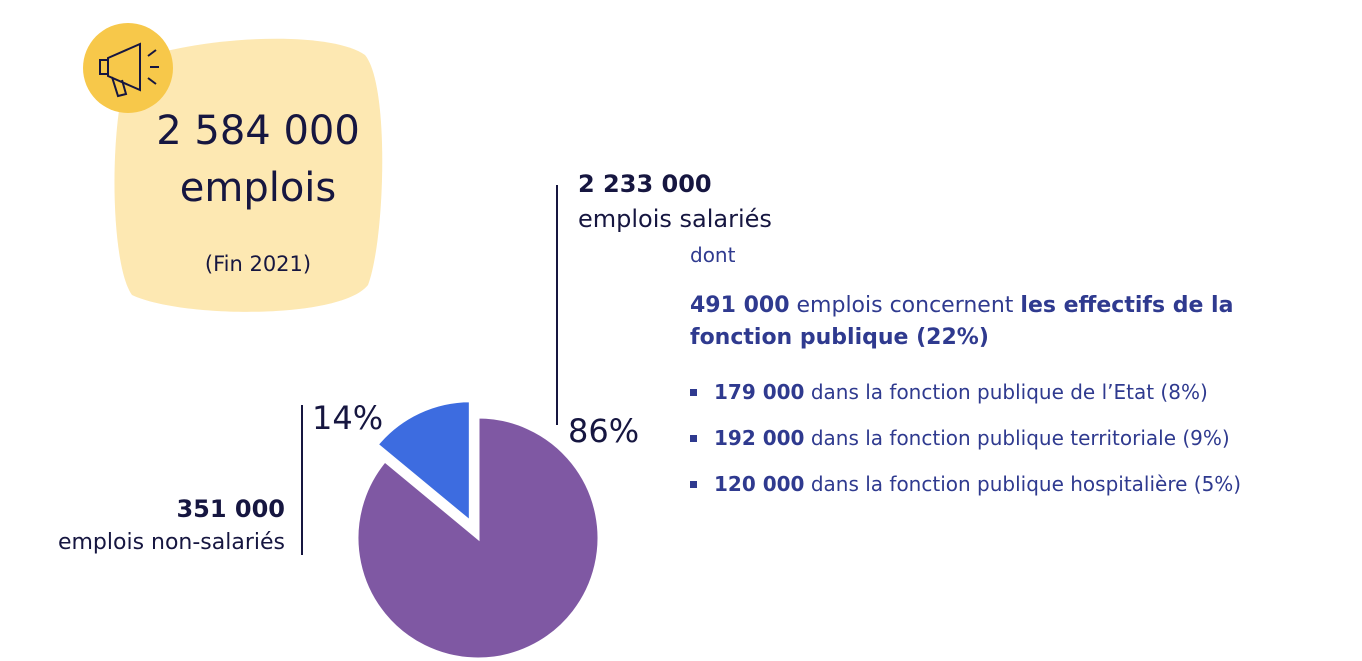  I want to click on pie: 86% 14%, so click(475, 530).